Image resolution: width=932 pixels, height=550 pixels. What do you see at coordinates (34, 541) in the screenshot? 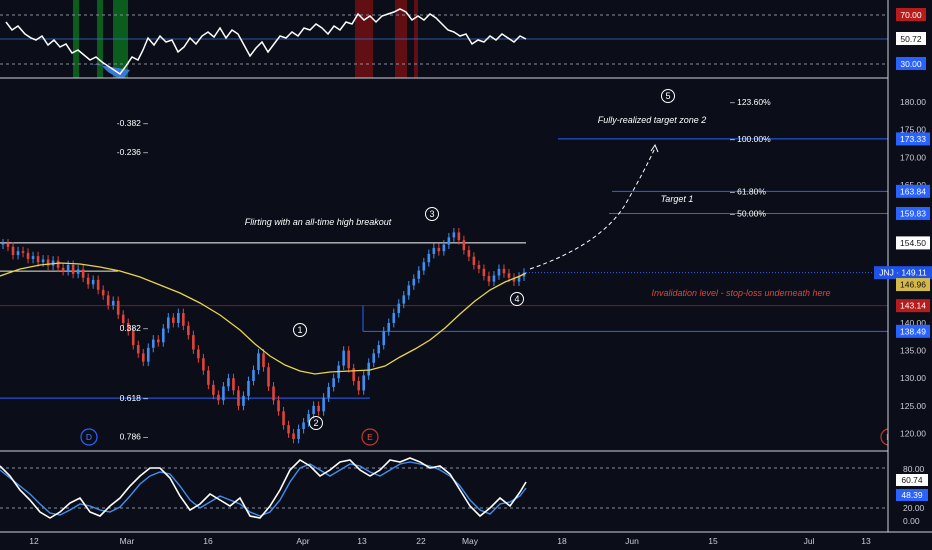
I see `time-tick-label: 12` at bounding box center [34, 541].